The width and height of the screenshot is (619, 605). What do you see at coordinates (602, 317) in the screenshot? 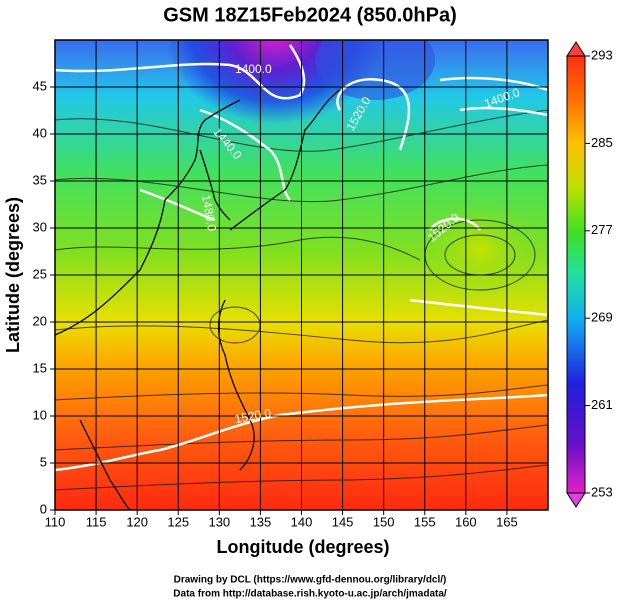
I see `colorbar-tick-label: 269` at bounding box center [602, 317].